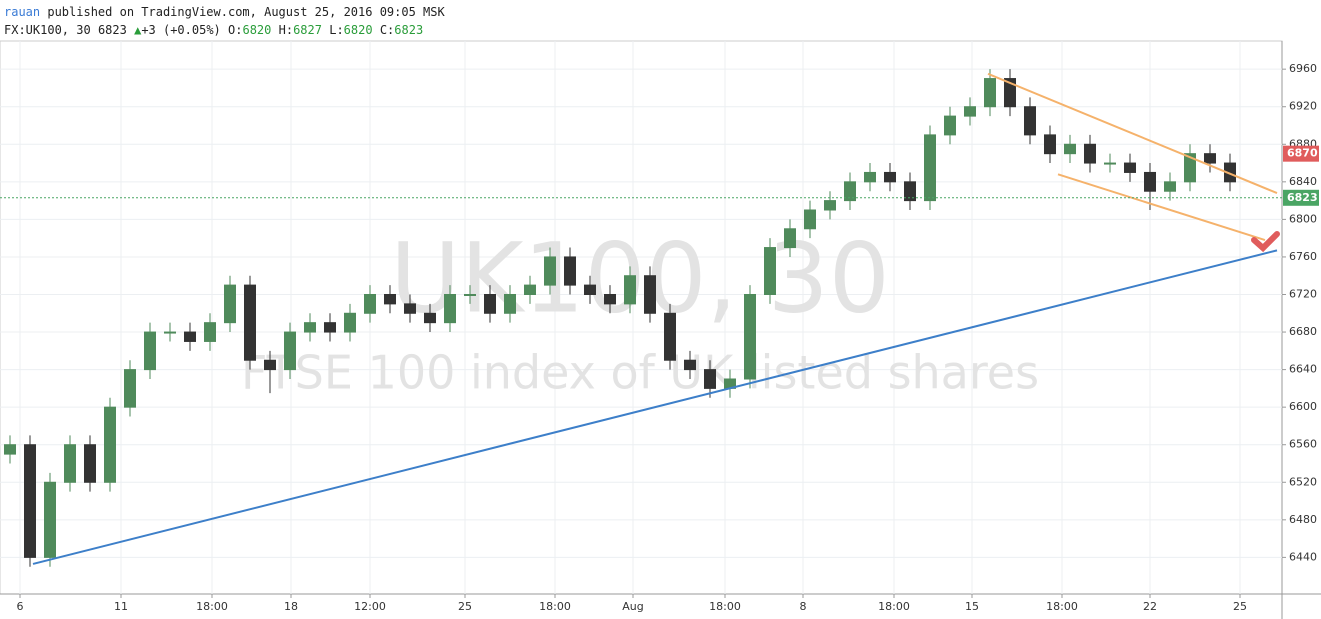 This screenshot has height=619, width=1321. Describe the element at coordinates (1303, 256) in the screenshot. I see `y-tick-label: 6760` at that location.